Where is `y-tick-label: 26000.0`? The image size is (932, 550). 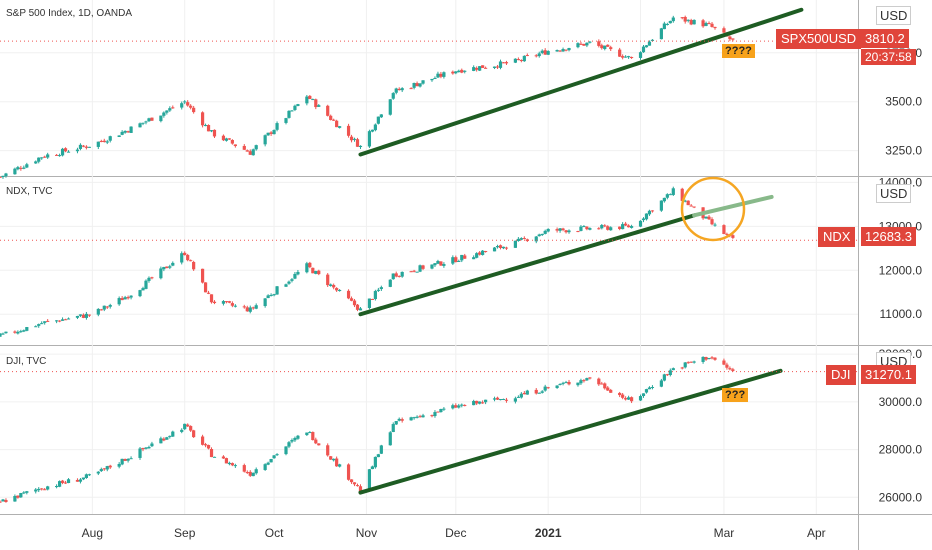
y-tick-label: 26000.0 is located at coordinates (901, 497).